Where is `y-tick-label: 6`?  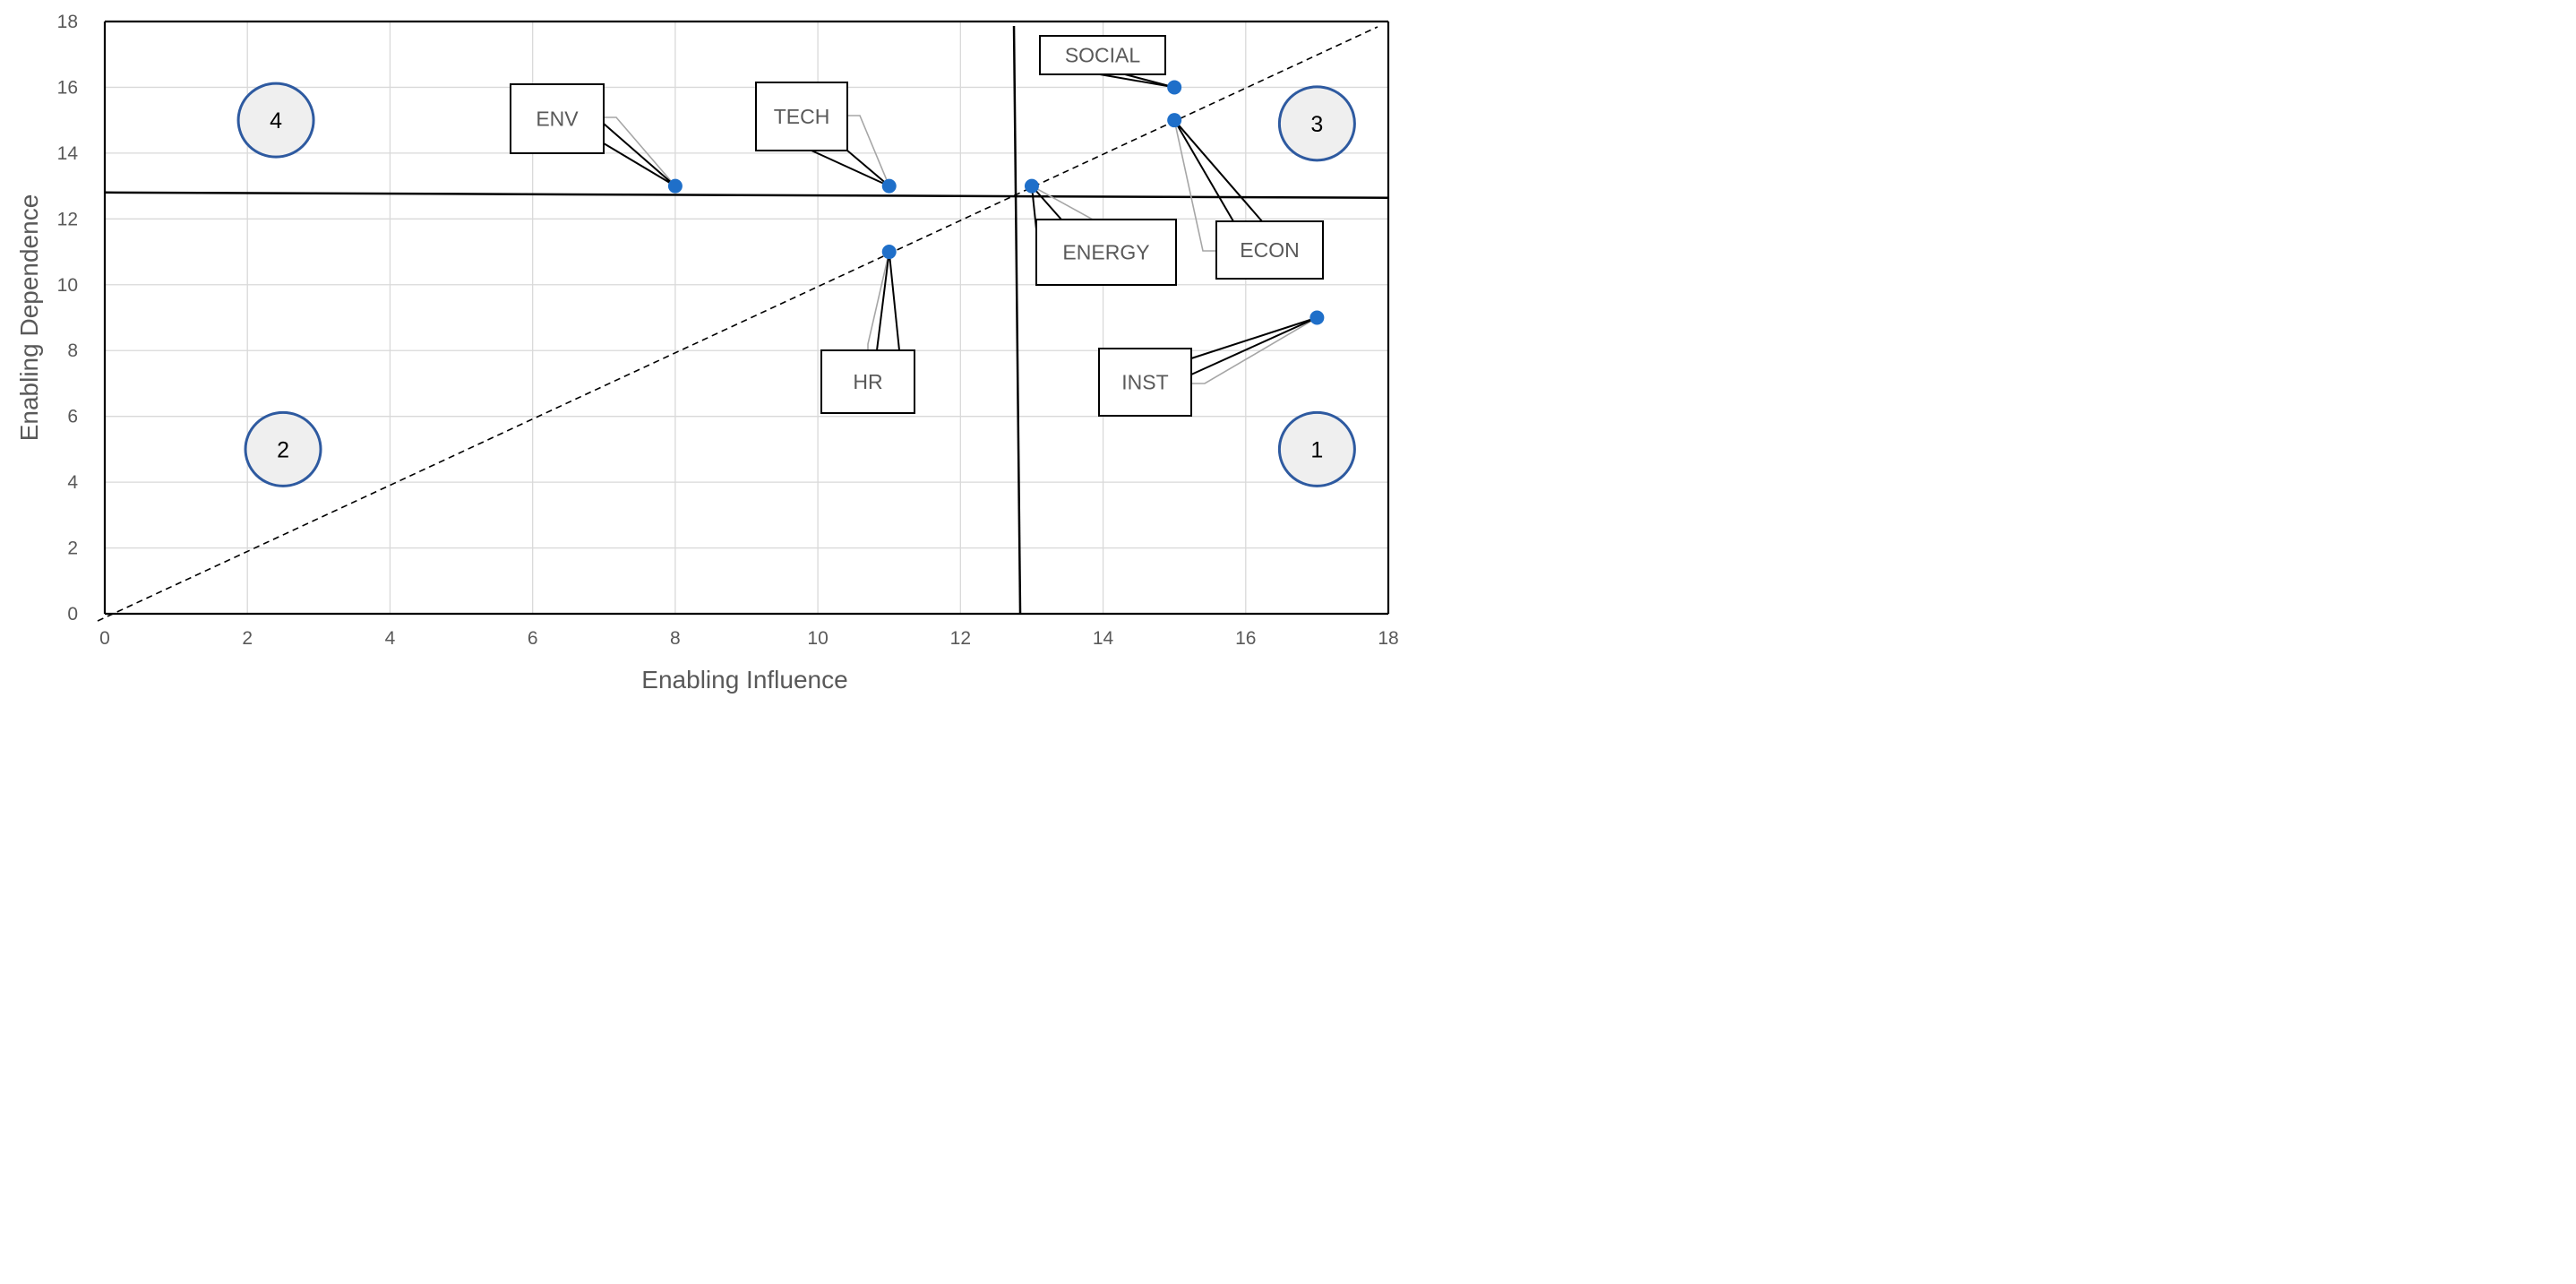 y-tick-label: 6 is located at coordinates (72, 417).